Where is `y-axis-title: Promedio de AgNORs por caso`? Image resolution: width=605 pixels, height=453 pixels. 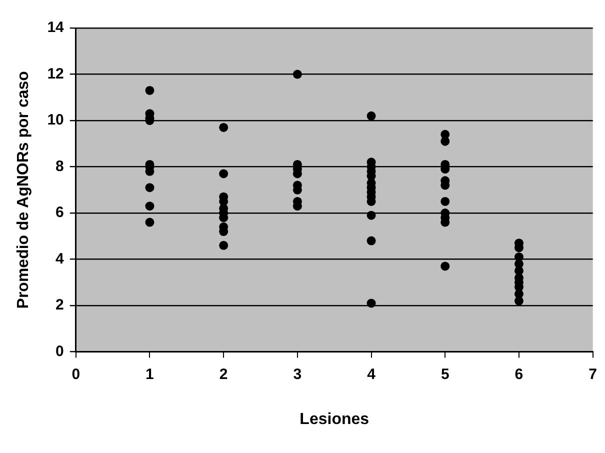
y-axis-title: Promedio de AgNORs por caso is located at coordinates (23, 189).